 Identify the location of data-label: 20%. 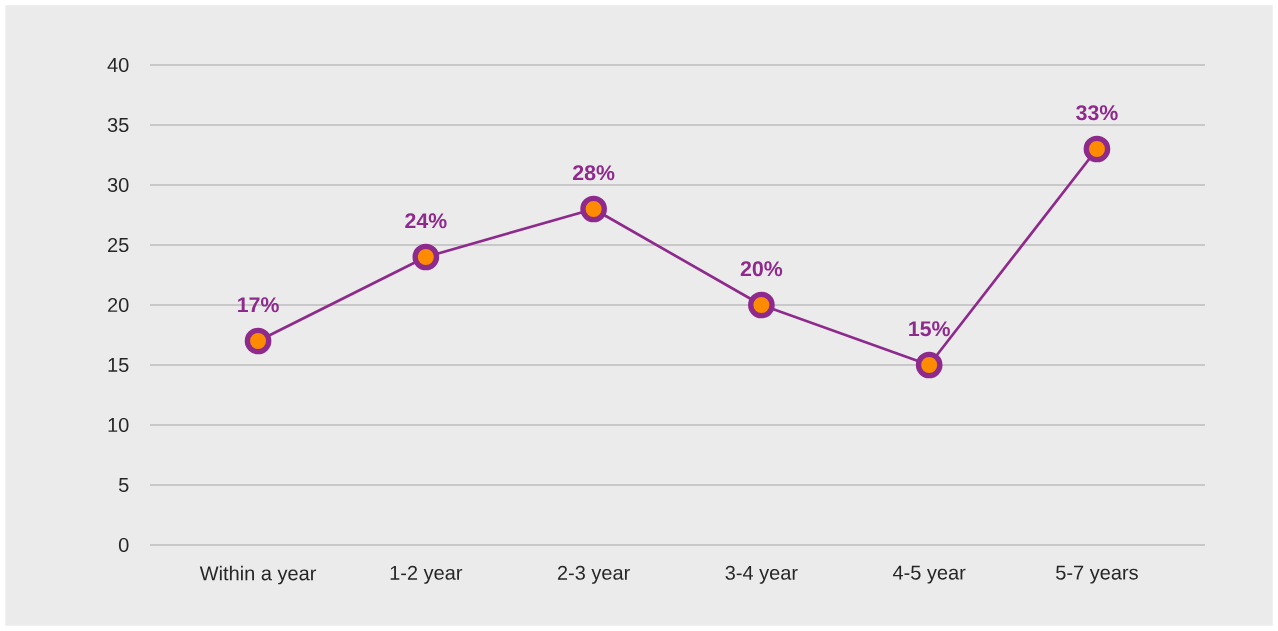
(761, 269).